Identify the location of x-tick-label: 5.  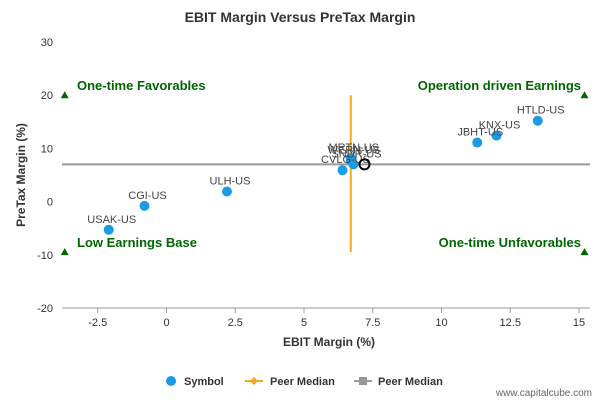
(304, 323).